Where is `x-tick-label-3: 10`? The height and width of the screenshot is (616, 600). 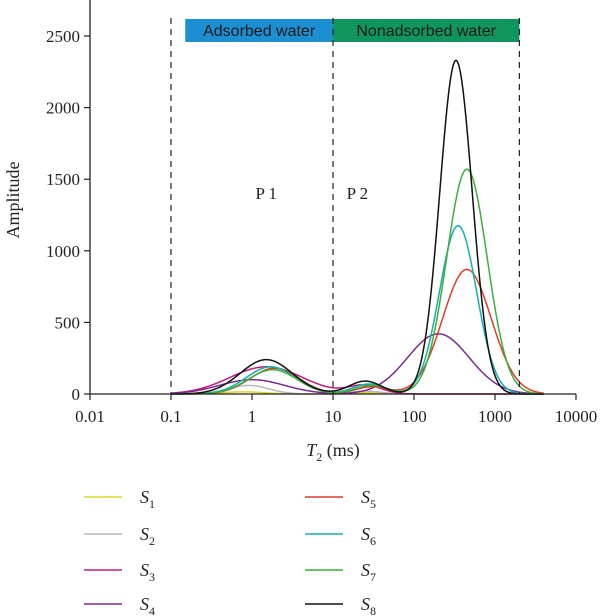
x-tick-label-3: 10 is located at coordinates (333, 416).